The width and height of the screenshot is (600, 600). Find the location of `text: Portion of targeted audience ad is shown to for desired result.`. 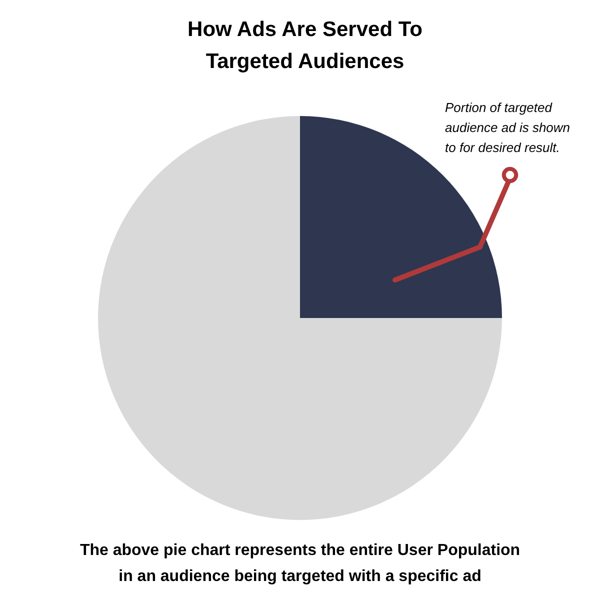

text: Portion of targeted audience ad is shown to for desired result. is located at coordinates (507, 127).